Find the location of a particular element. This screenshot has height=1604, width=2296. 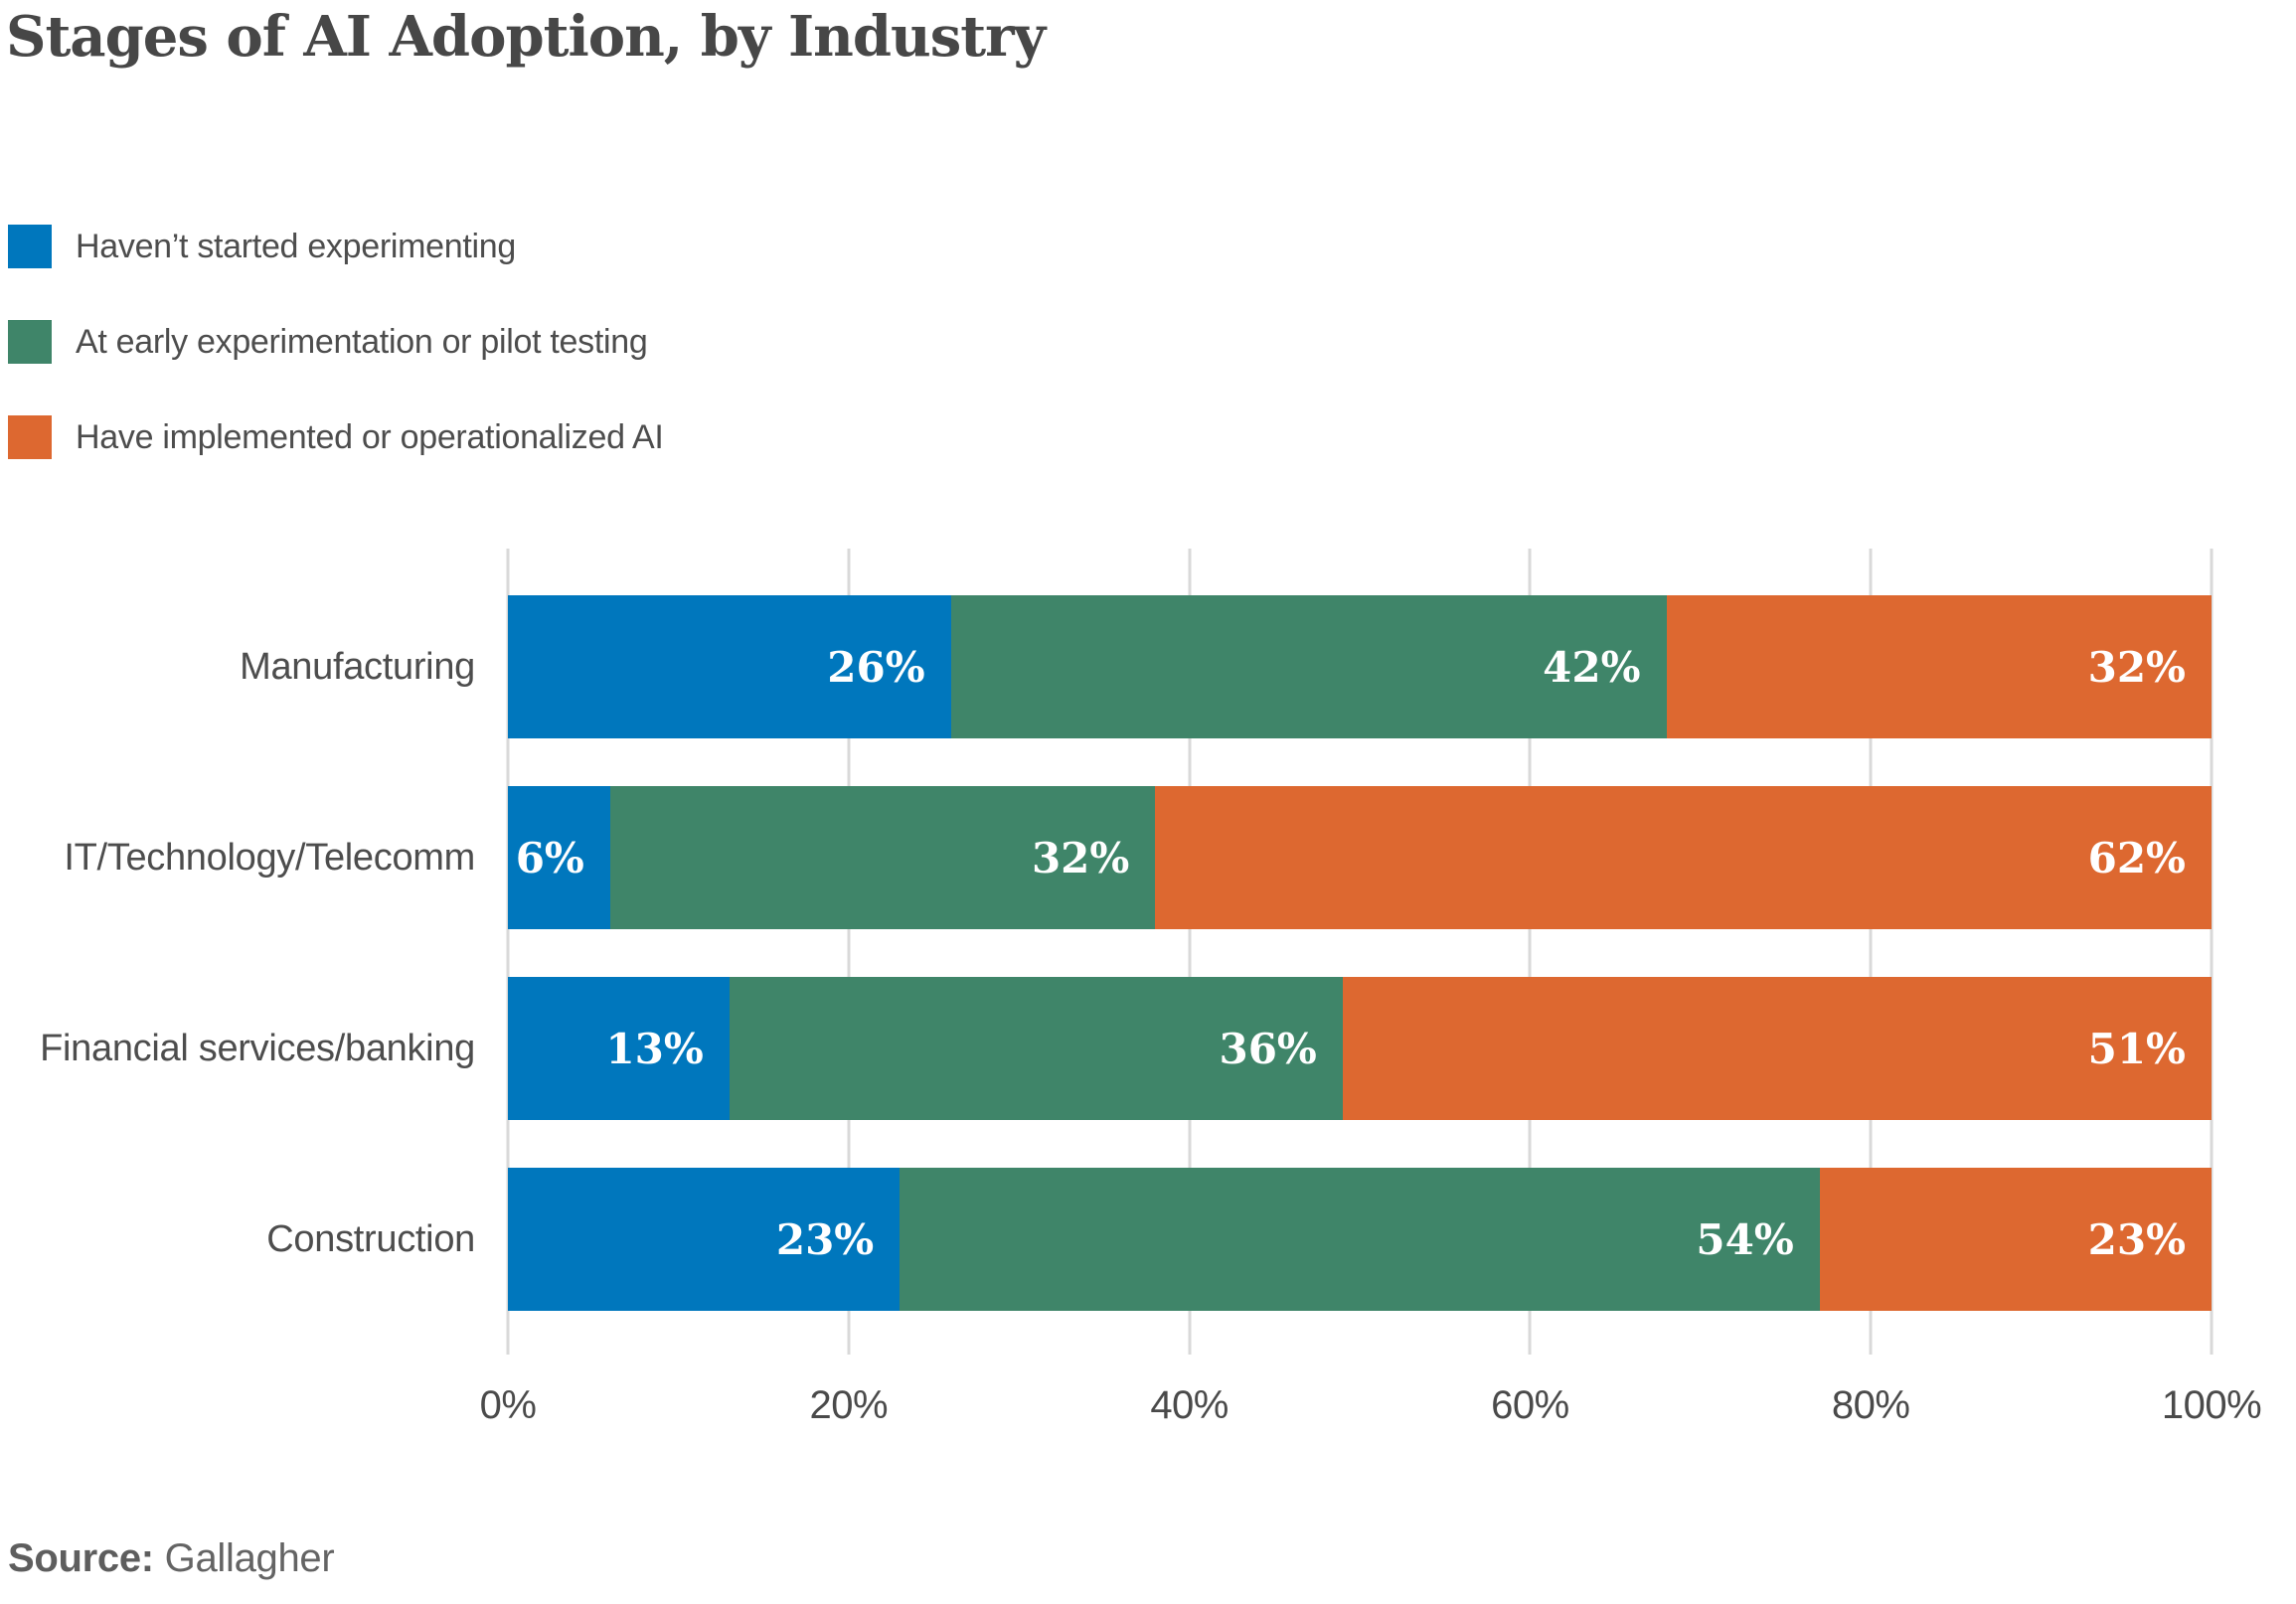

bar-segment: 36% is located at coordinates (1036, 1048).